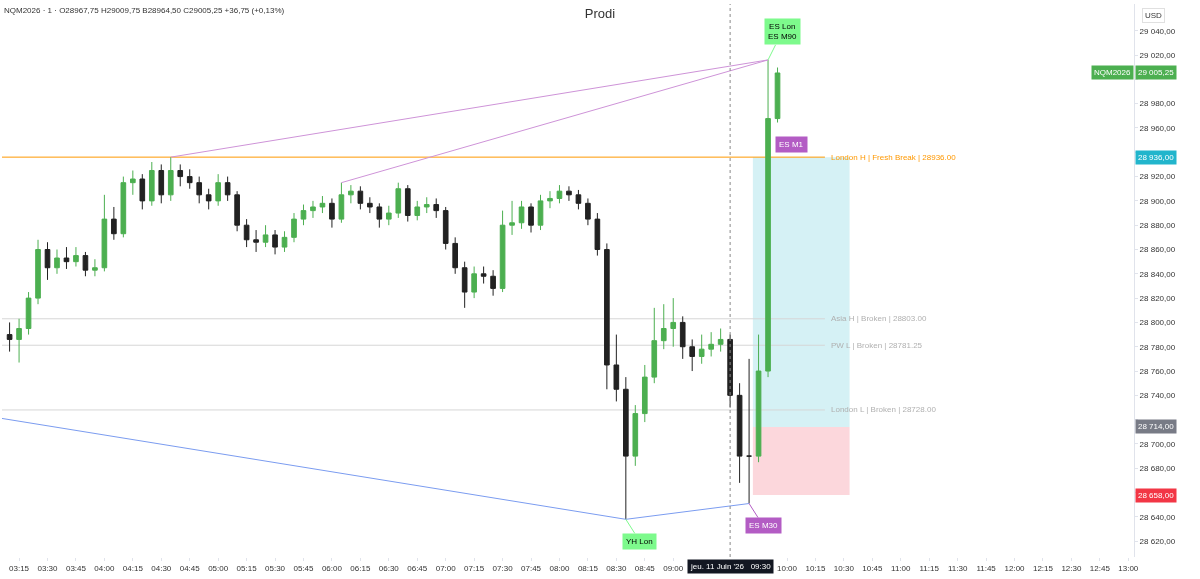 This screenshot has height=579, width=1200. What do you see at coordinates (1157, 396) in the screenshot?
I see `y-tick-label: 28 740,00` at bounding box center [1157, 396].